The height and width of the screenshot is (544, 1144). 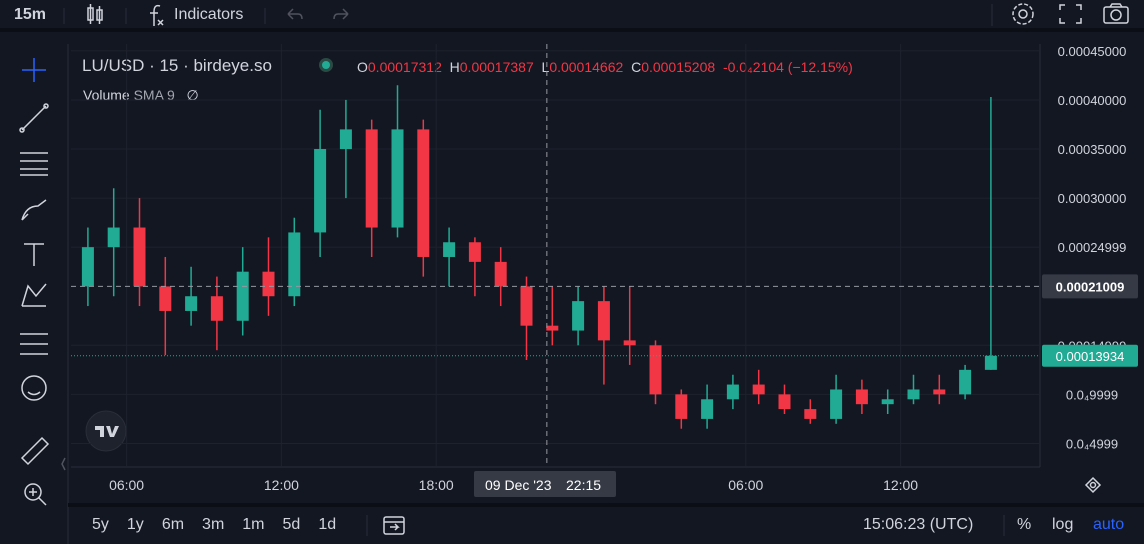 I want to click on fullscreen-icon, so click(x=1070, y=14).